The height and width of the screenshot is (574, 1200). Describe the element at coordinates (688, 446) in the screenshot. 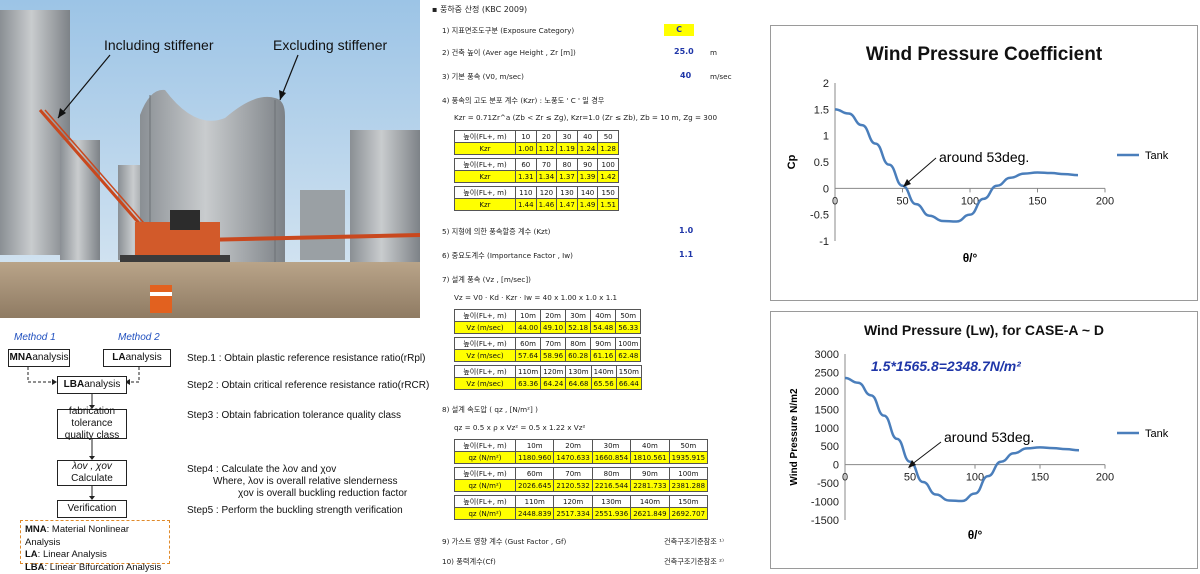

I see `table-cell: 50m` at that location.